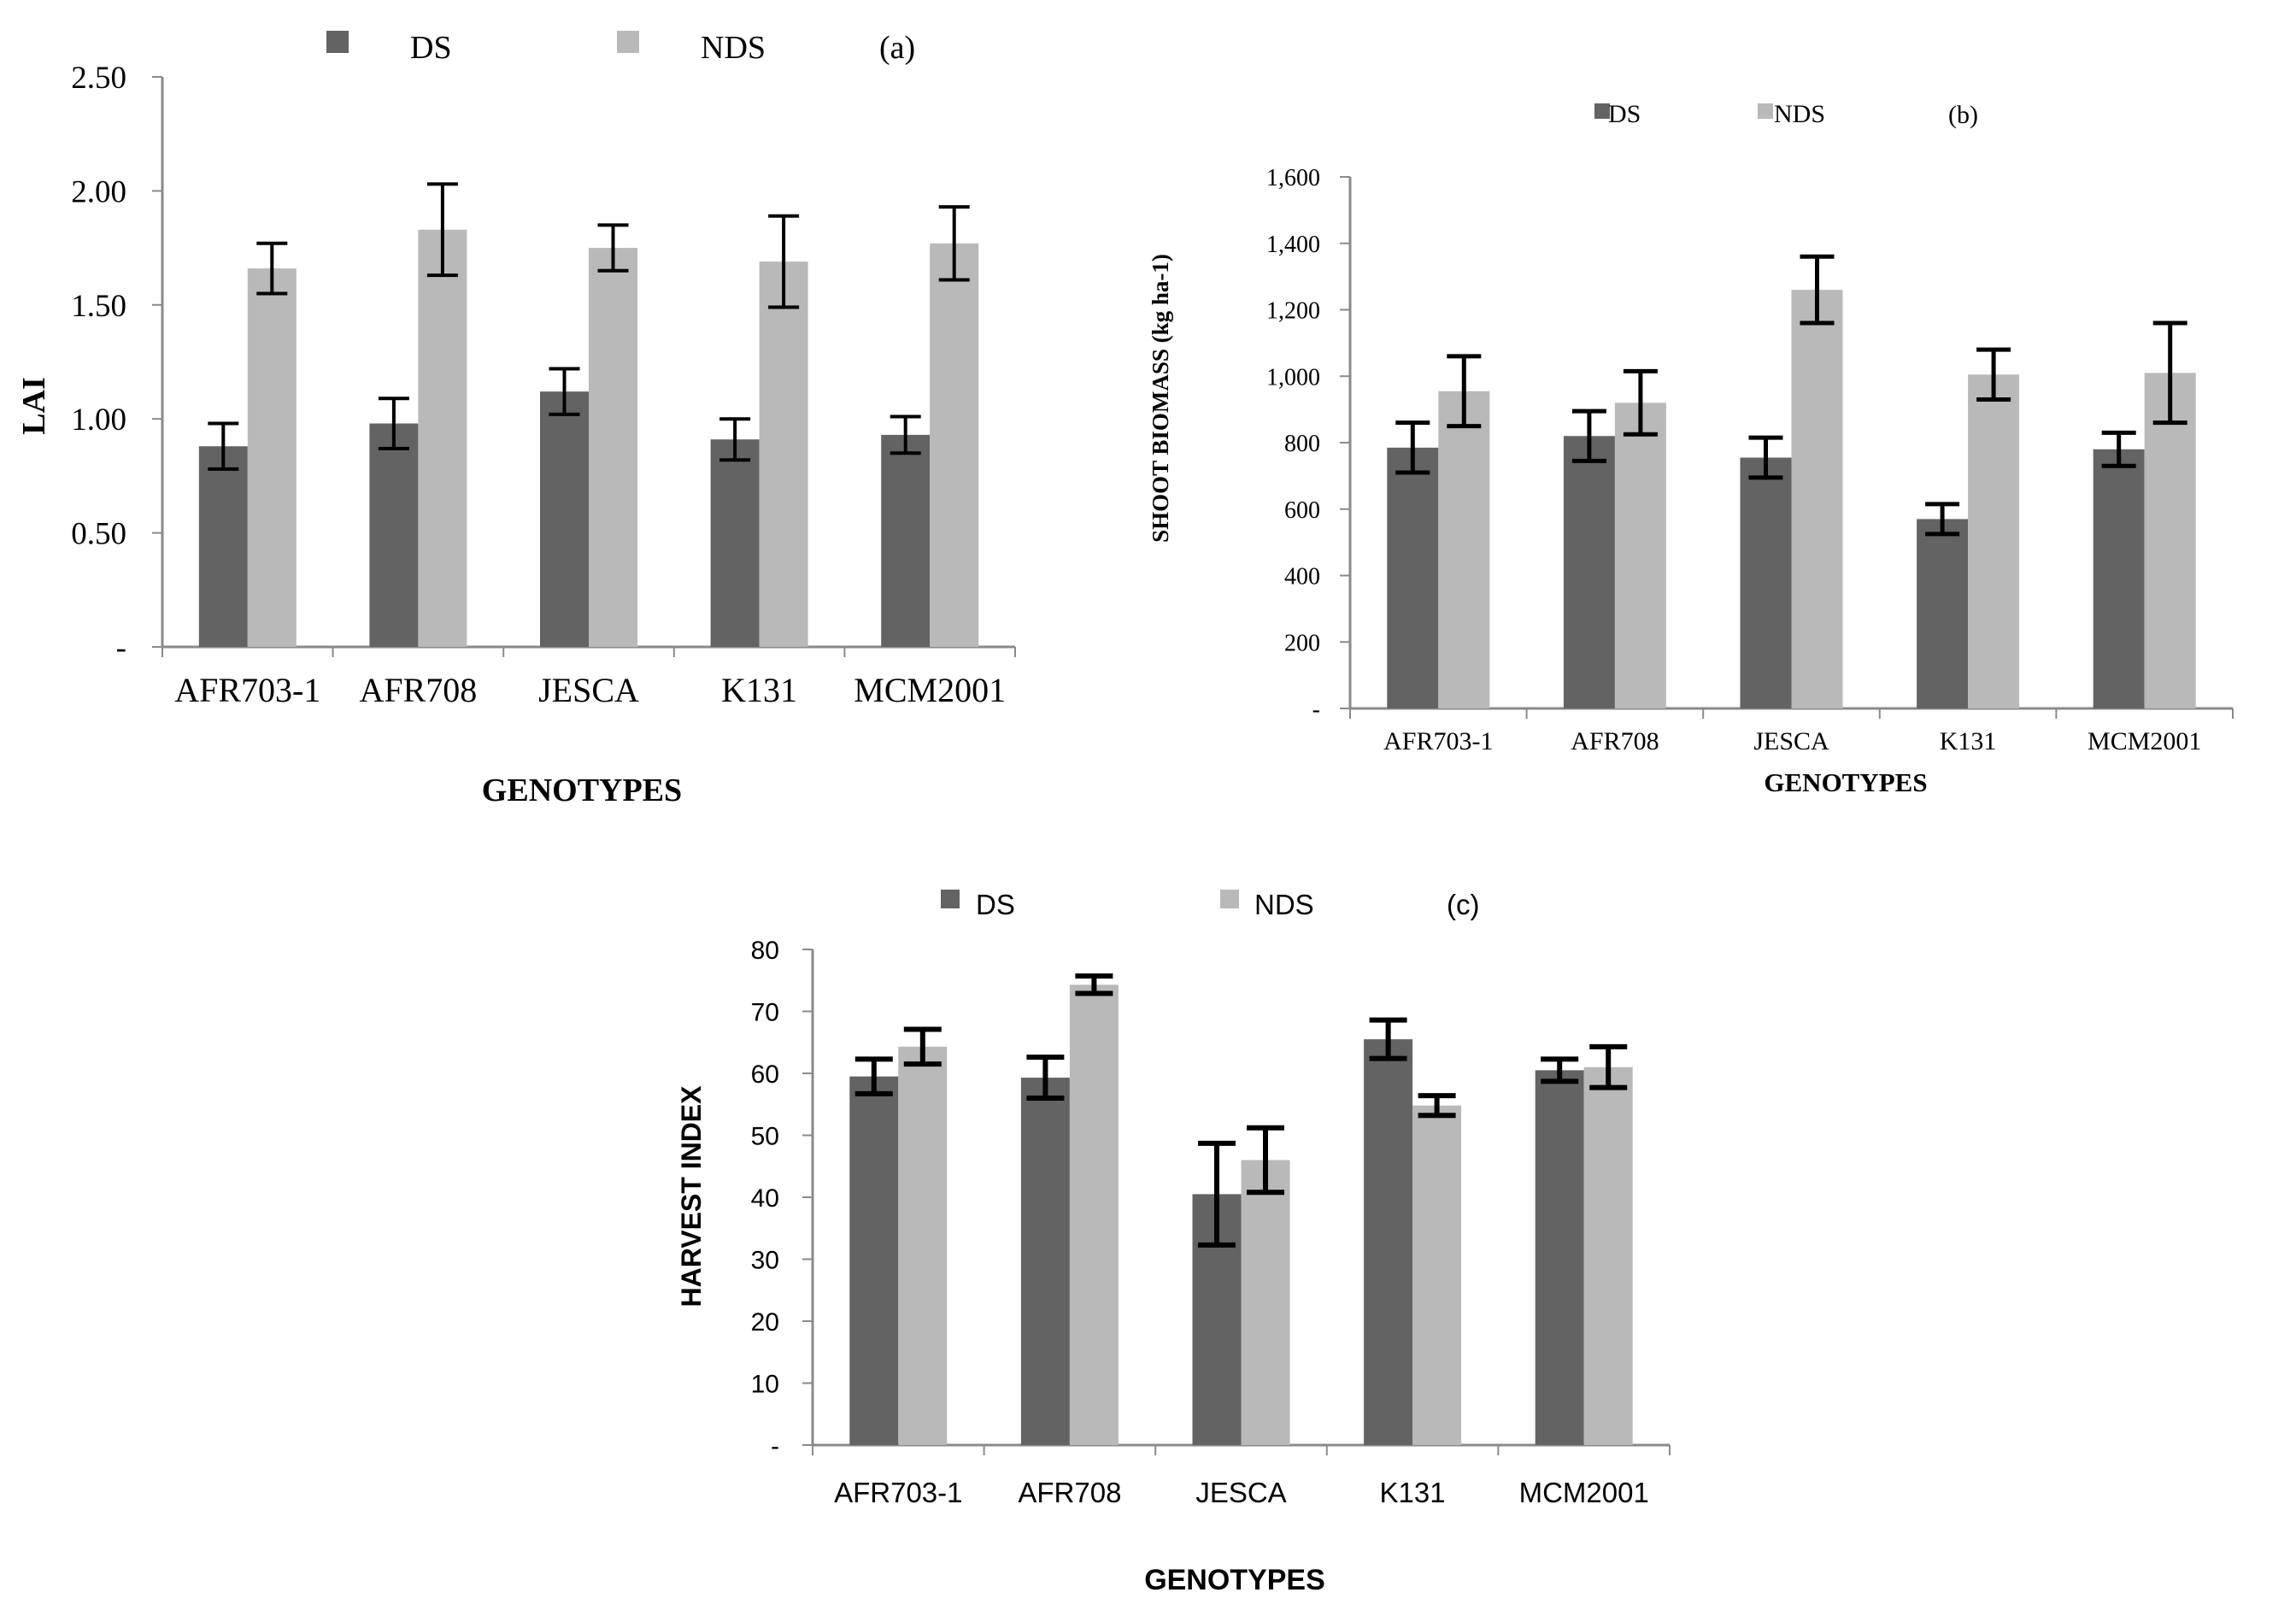  I want to click on panel-label: (c), so click(1463, 905).